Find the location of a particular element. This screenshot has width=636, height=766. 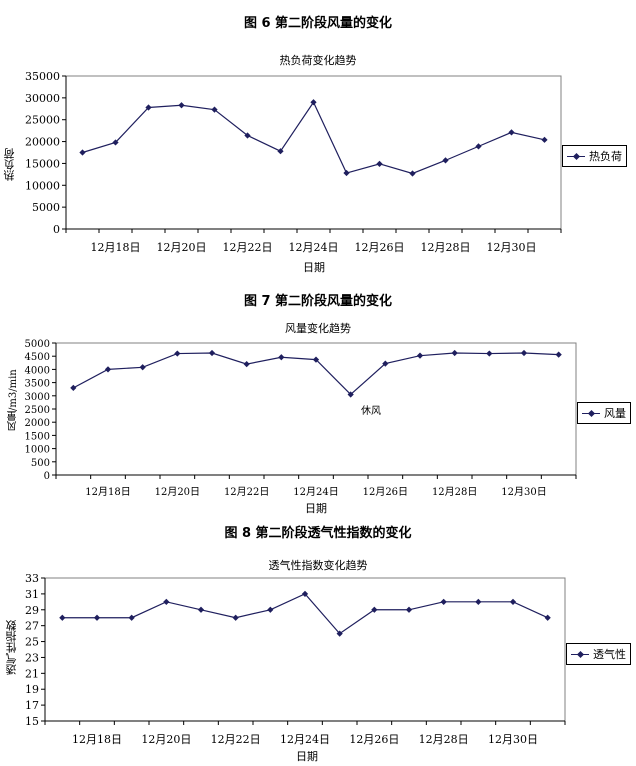

chart-2-legend-label: 风量 is located at coordinates (615, 413).